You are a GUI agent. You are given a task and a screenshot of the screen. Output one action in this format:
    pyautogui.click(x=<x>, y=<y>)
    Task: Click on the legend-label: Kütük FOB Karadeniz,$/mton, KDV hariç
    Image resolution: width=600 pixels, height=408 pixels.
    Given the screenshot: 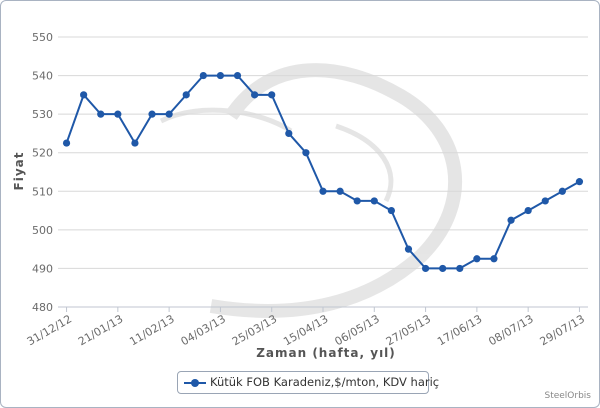 What is the action you would take?
    pyautogui.click(x=325, y=382)
    